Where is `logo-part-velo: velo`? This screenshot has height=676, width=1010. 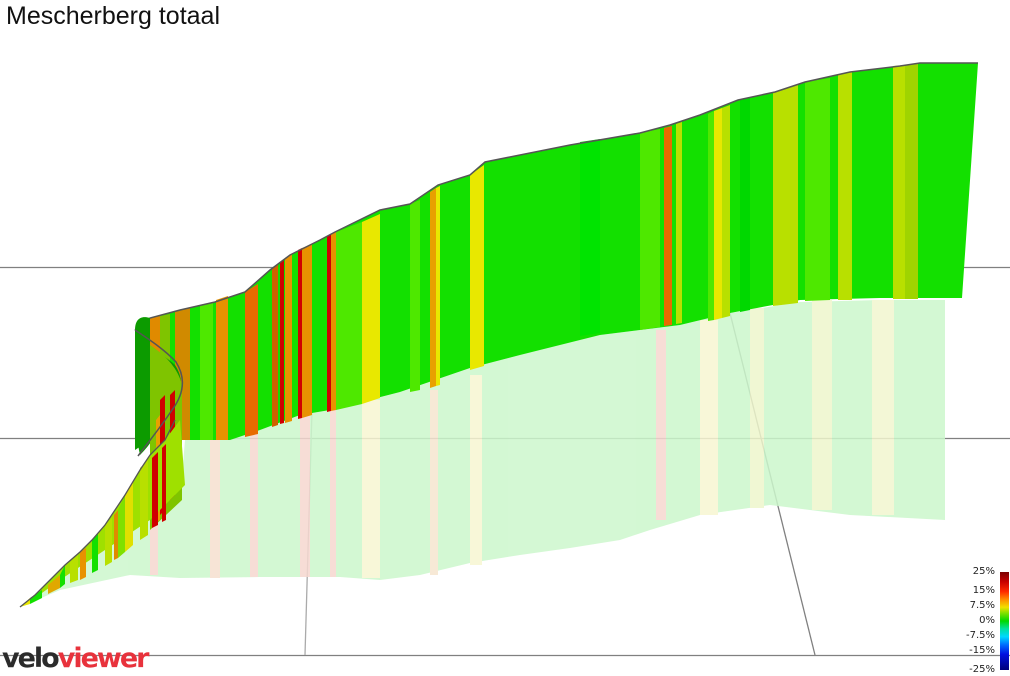
logo-part-velo: velo is located at coordinates (31, 658).